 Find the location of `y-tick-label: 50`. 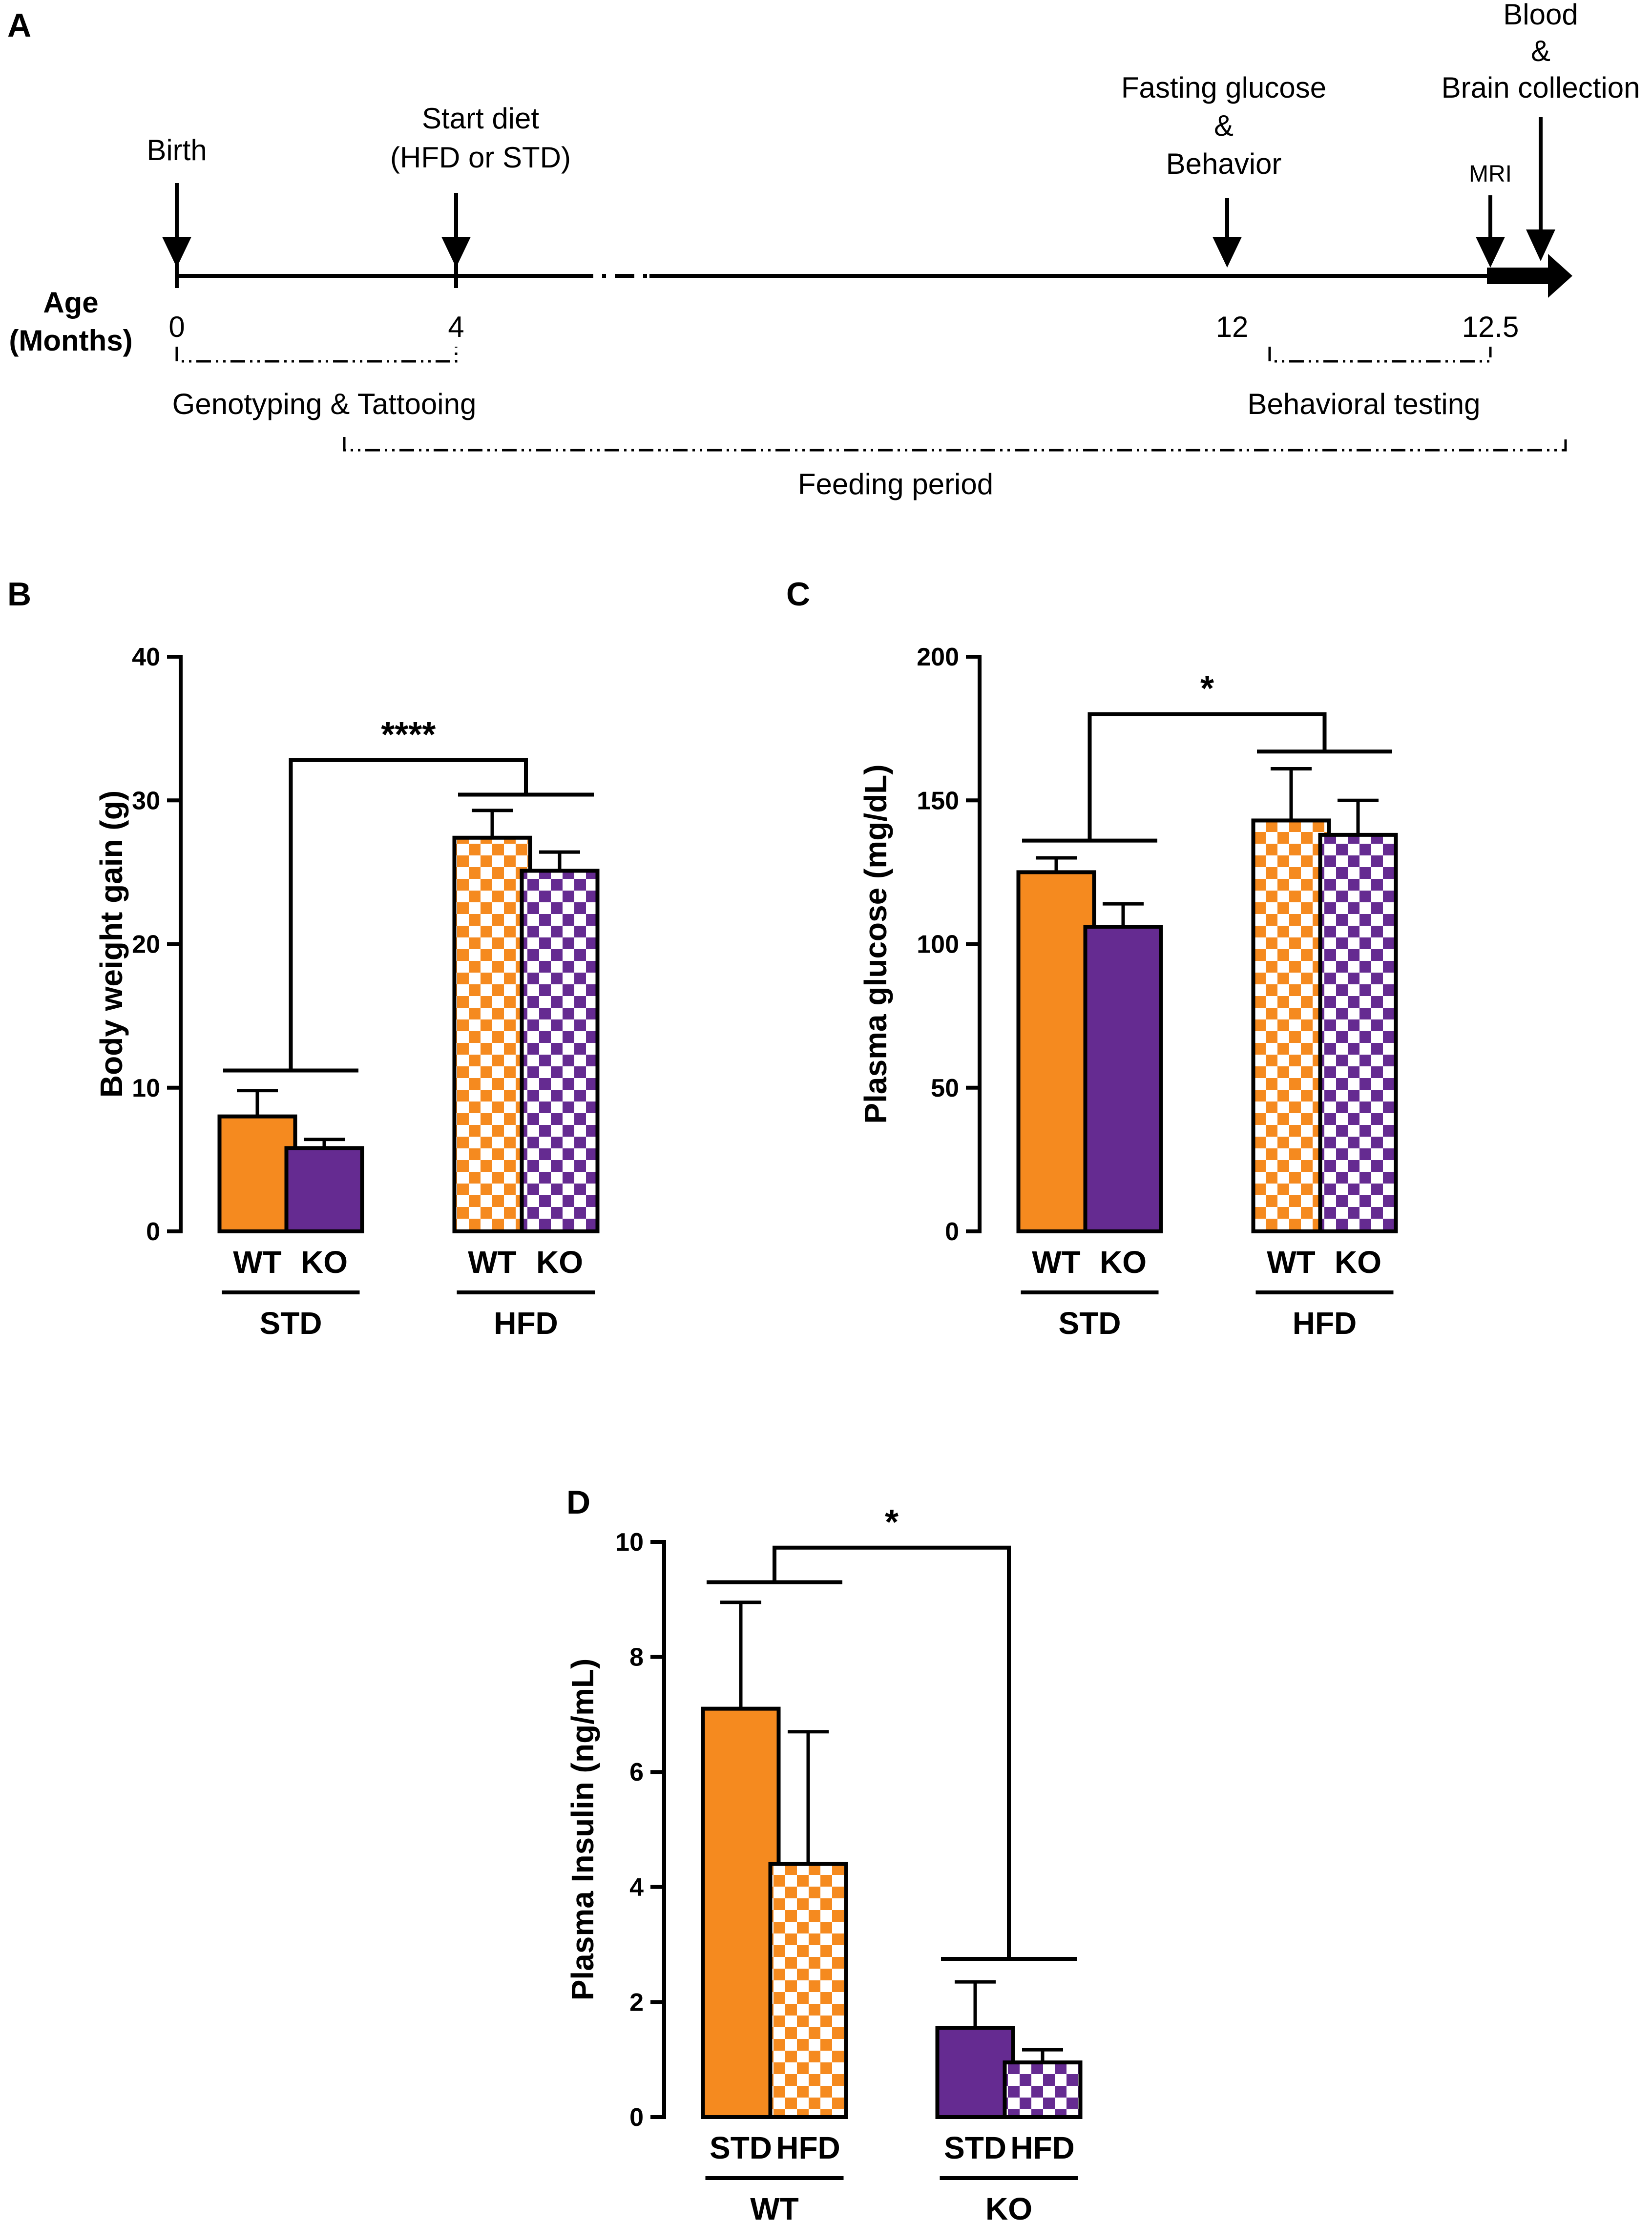

y-tick-label: 50 is located at coordinates (945, 1088).